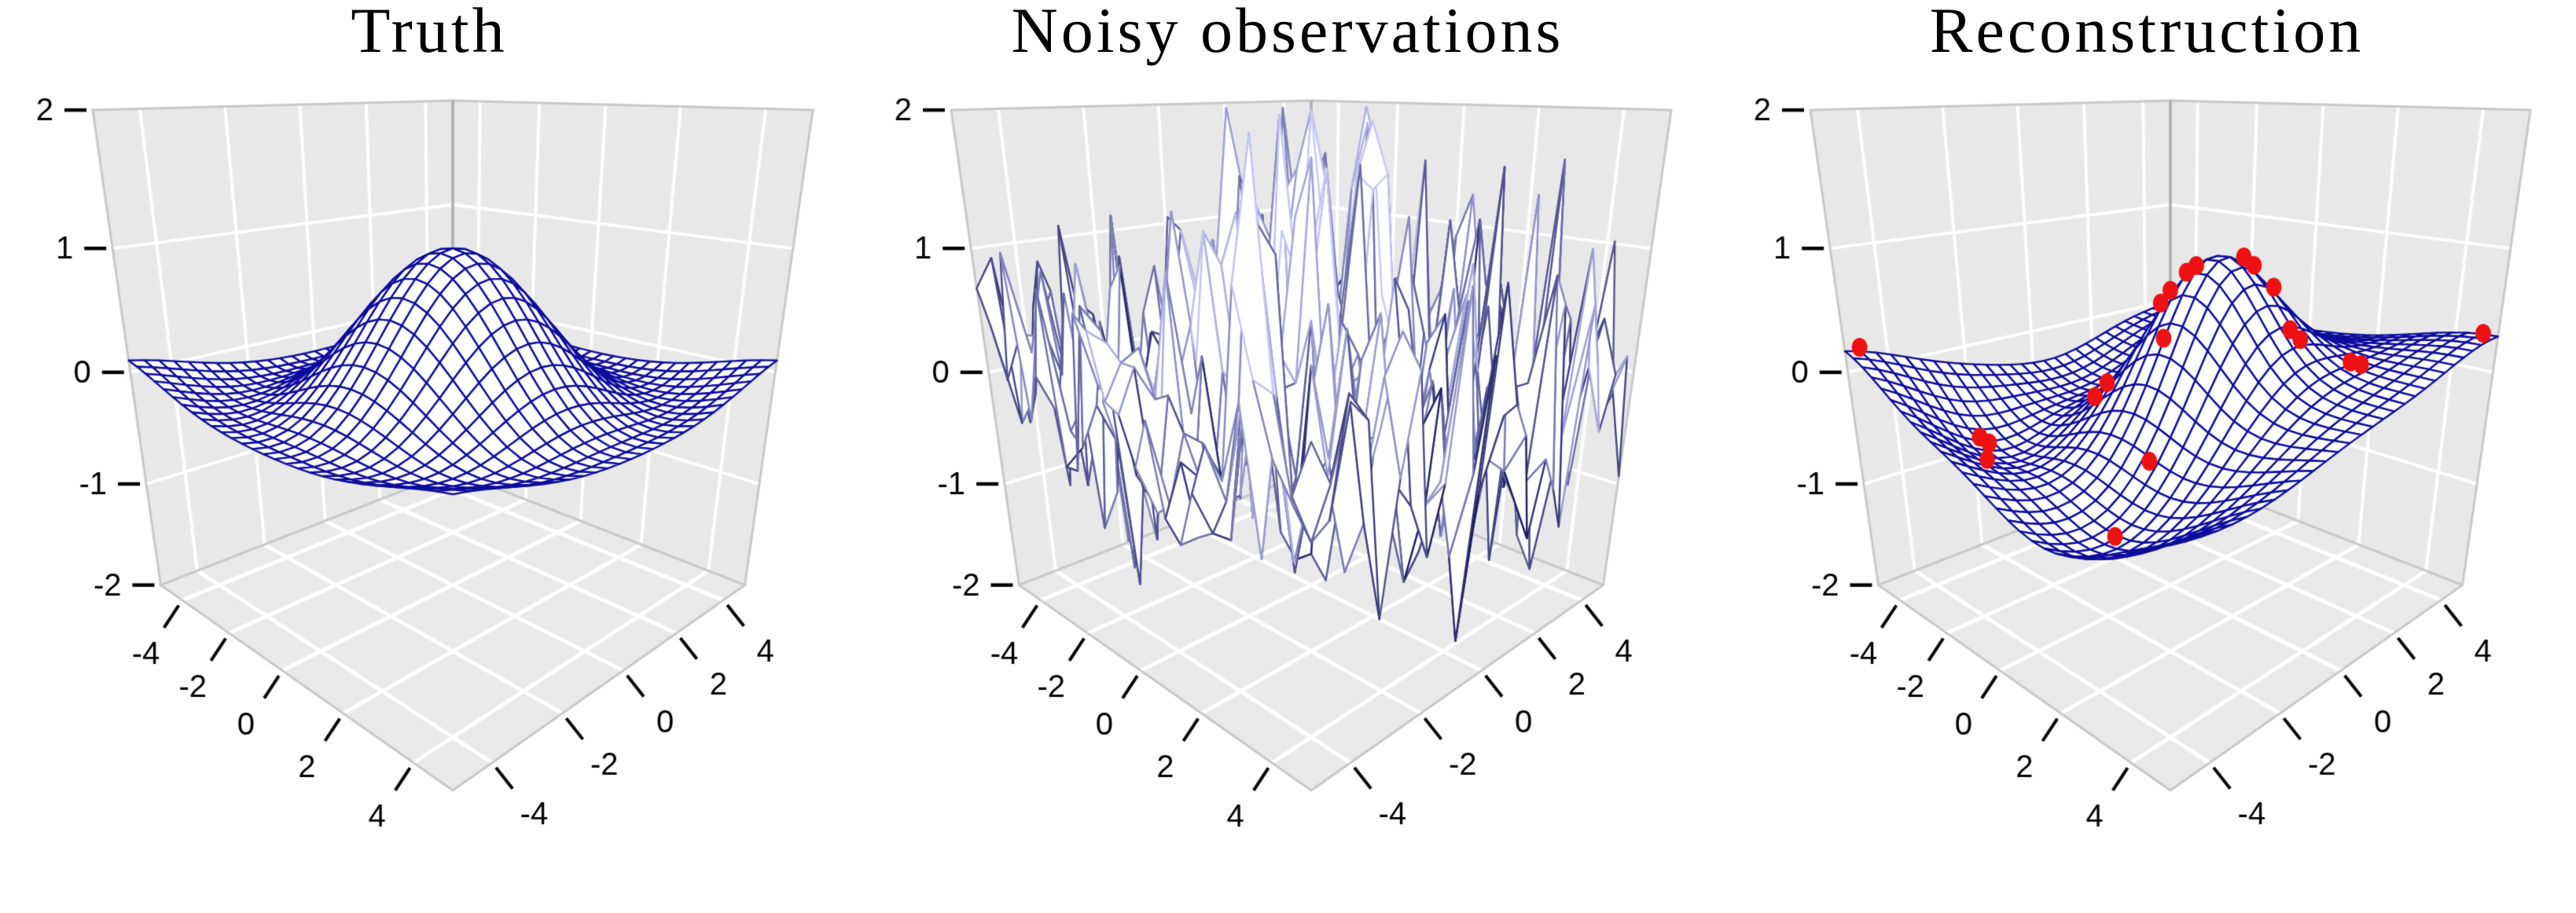  What do you see at coordinates (429, 33) in the screenshot?
I see `panel-title-truth: Truth` at bounding box center [429, 33].